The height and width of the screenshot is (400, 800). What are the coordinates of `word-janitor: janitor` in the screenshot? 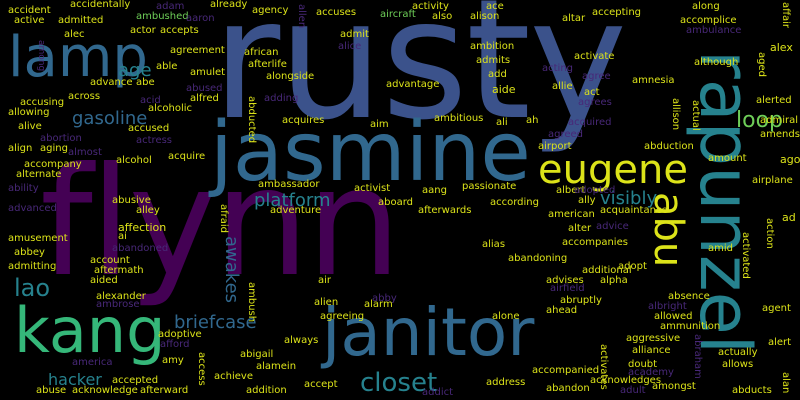 It's located at (428, 332).